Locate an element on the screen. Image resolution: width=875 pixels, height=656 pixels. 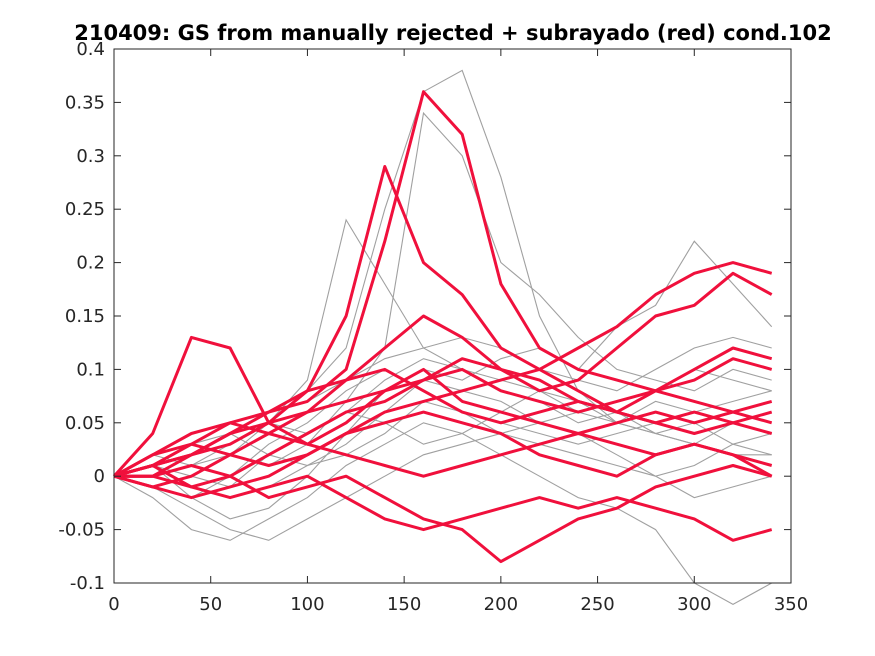
x-tick-label: 50 is located at coordinates (210, 604).